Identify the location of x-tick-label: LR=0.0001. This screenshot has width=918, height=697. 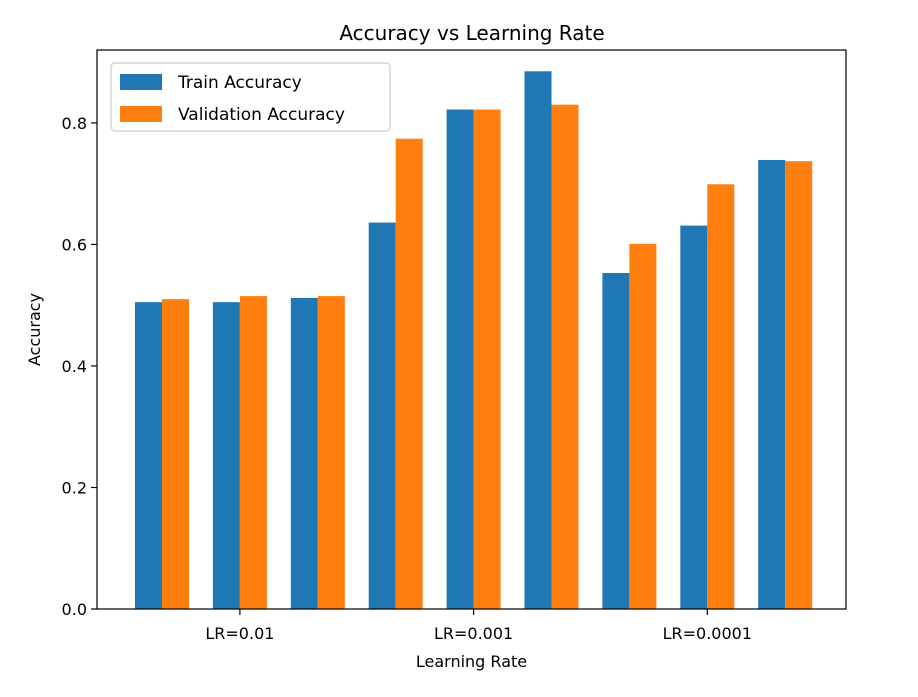
(707, 633).